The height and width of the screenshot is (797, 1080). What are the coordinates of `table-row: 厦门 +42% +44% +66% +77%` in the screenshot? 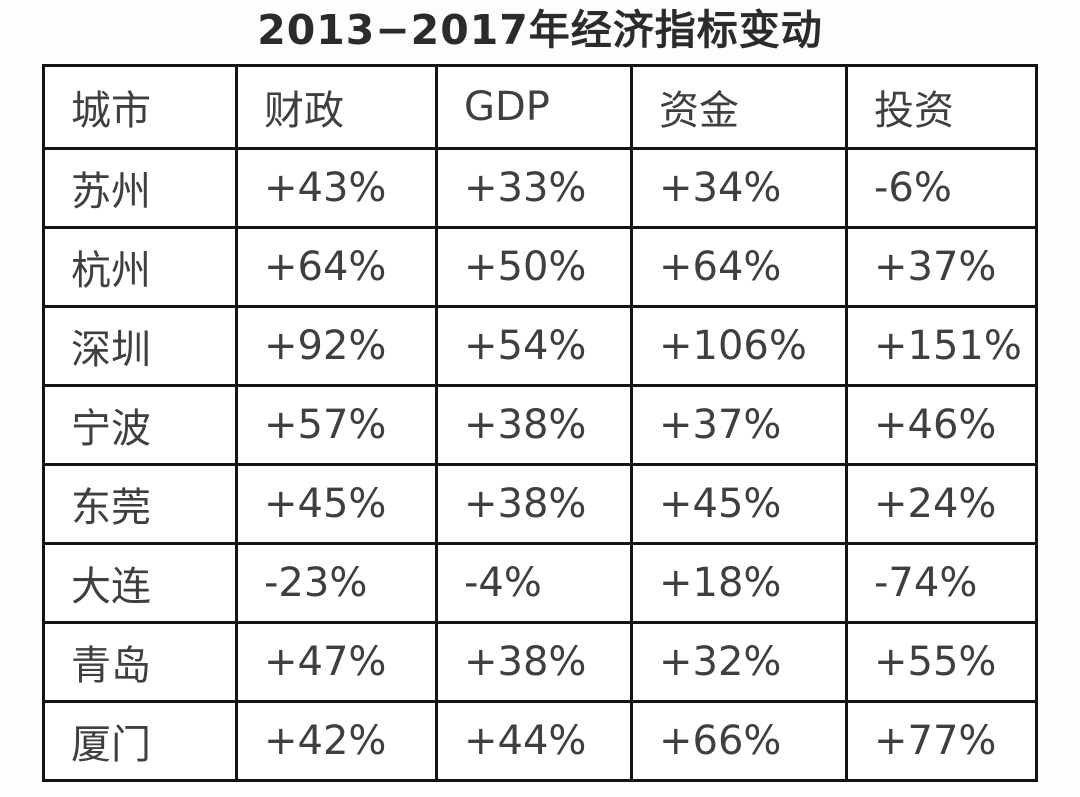 It's located at (540, 741).